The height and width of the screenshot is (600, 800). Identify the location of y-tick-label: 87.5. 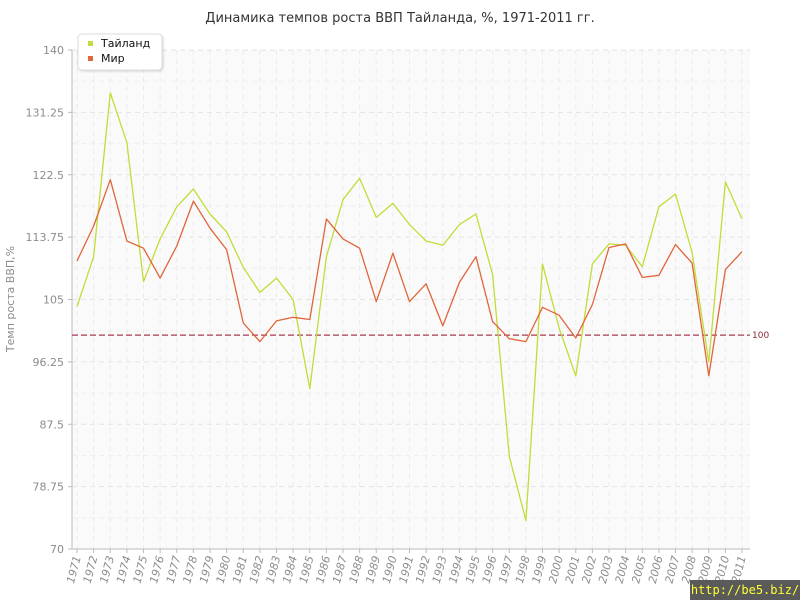
(52, 424).